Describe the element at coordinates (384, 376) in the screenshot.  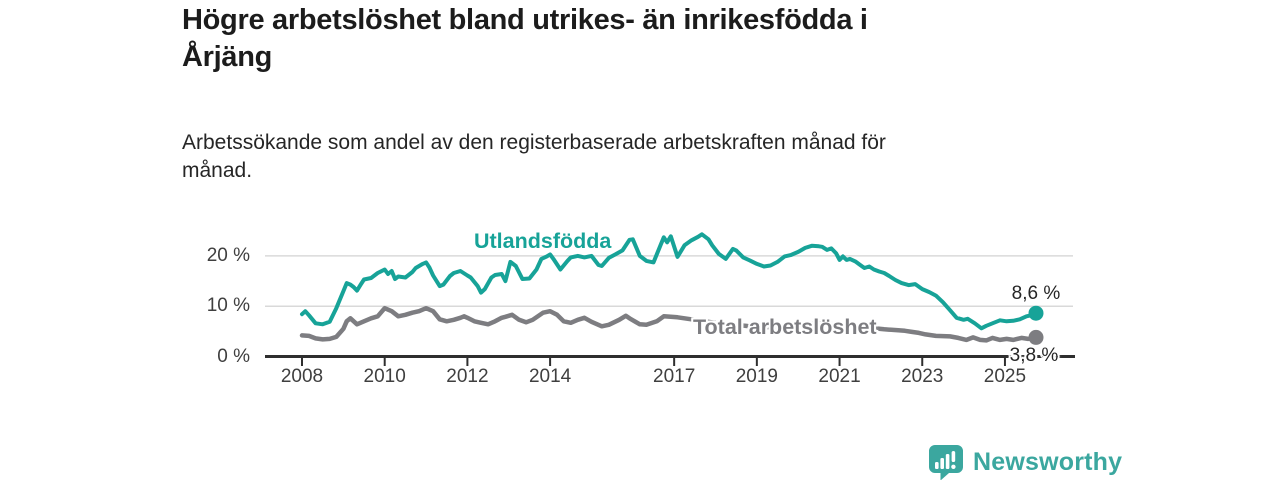
I see `x-axis-label: 2010` at that location.